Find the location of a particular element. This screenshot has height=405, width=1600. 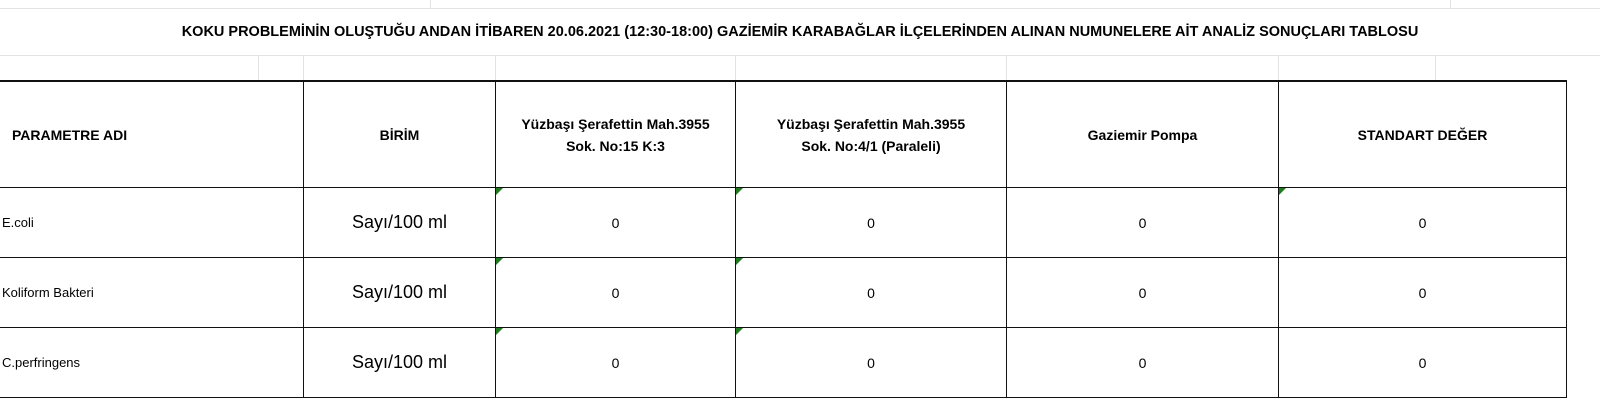

header-unit: BİRİM is located at coordinates (399, 134).